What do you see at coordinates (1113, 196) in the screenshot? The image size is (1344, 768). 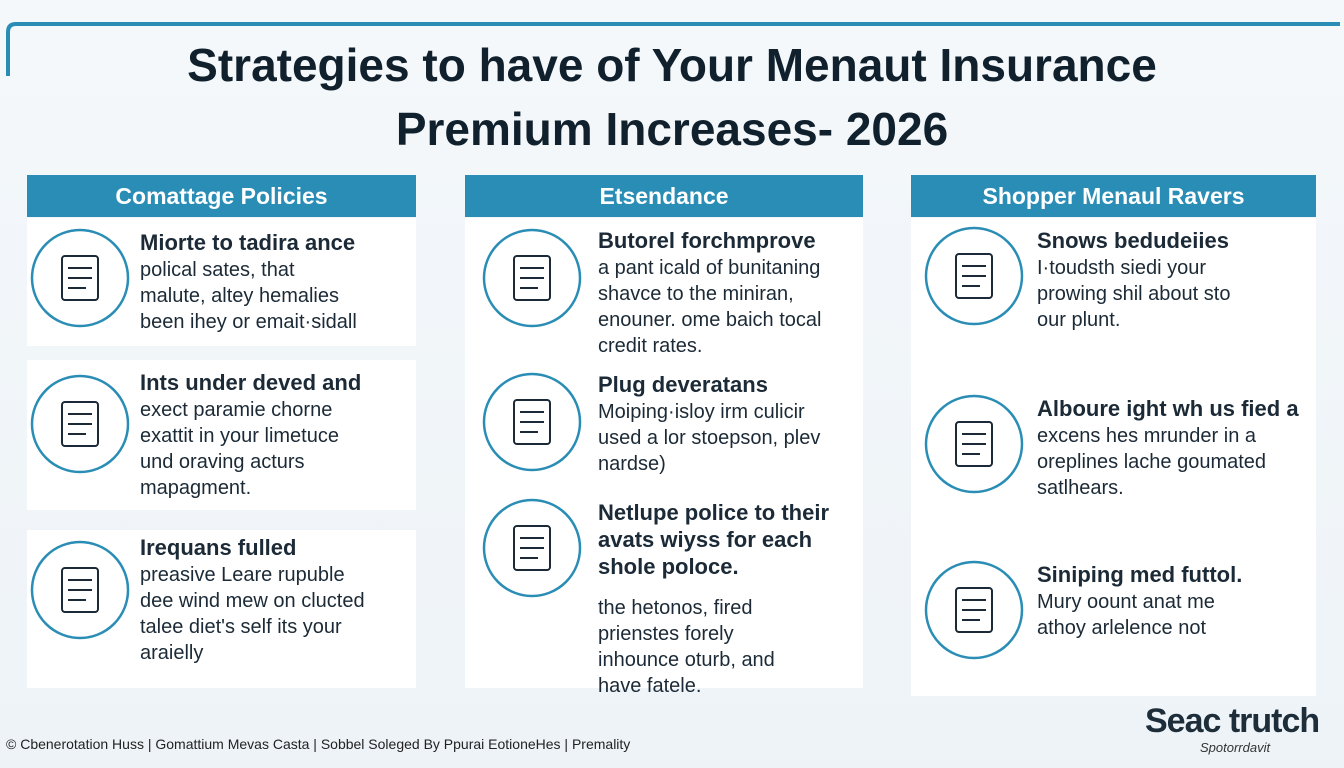 I see `column-heading: Shopper Menaul Ravers` at bounding box center [1113, 196].